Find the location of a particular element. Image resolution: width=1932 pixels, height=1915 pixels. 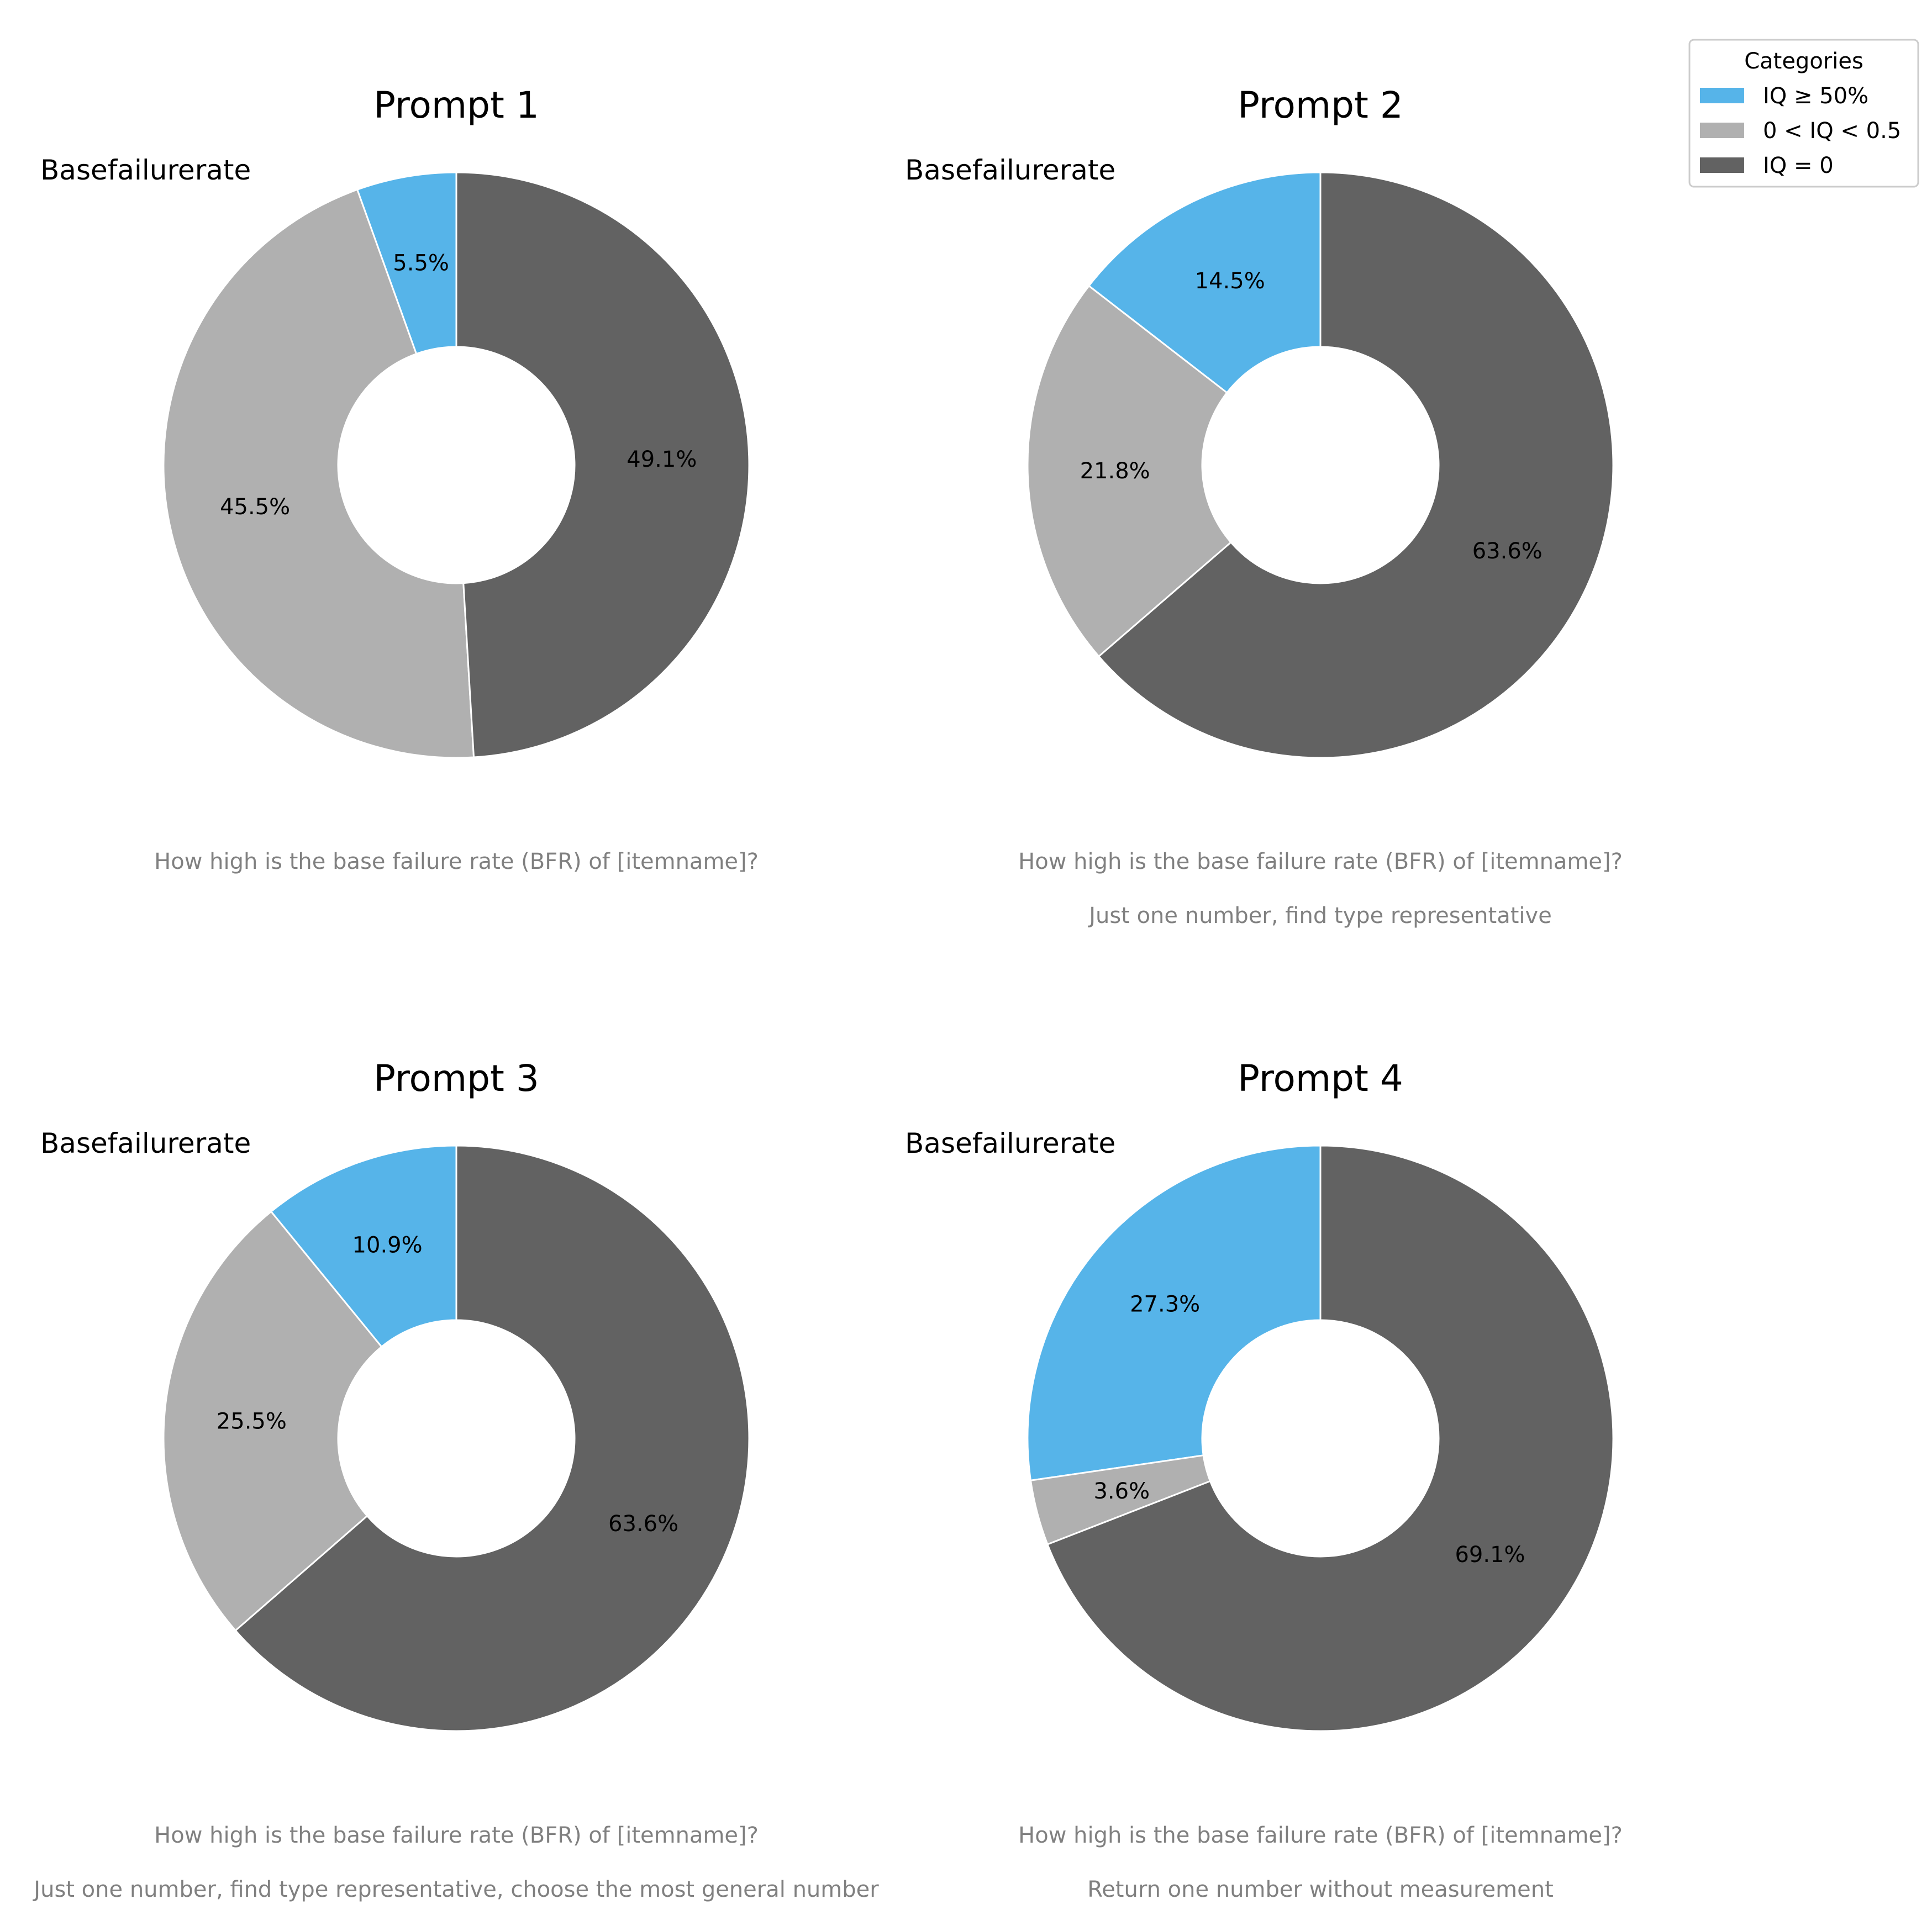

slice-value-label: 14.5% is located at coordinates (1230, 281).